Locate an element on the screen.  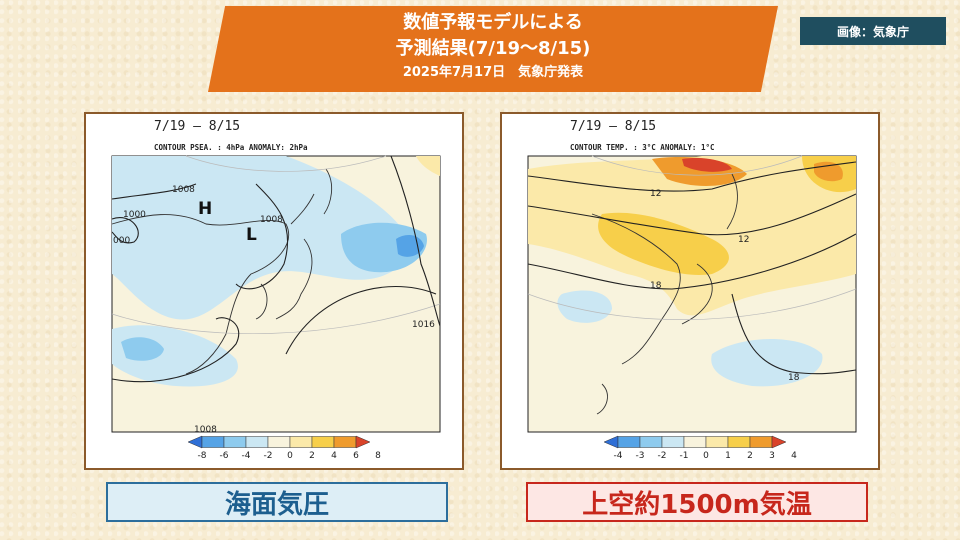
warm-anomaly-core is located at coordinates (707, 165).